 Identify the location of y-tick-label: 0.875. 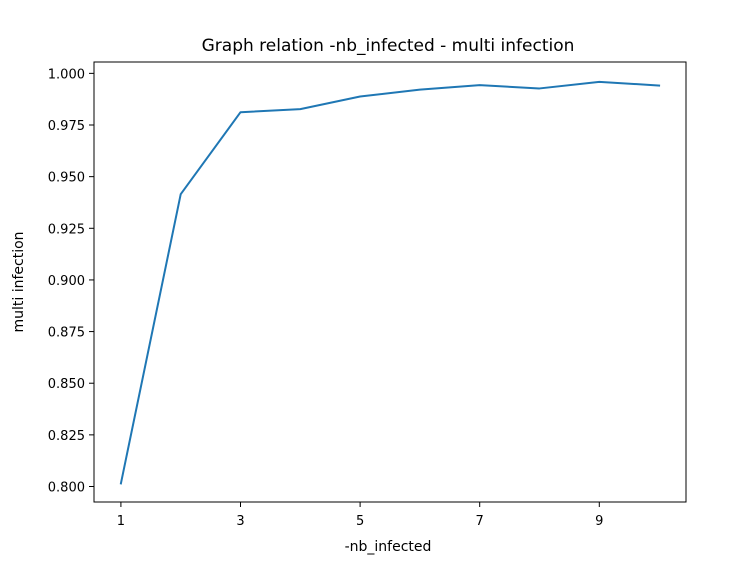
(66, 333).